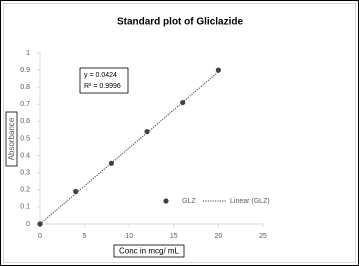 The height and width of the screenshot is (266, 359). What do you see at coordinates (129, 236) in the screenshot?
I see `x-tick-label: 10` at bounding box center [129, 236].